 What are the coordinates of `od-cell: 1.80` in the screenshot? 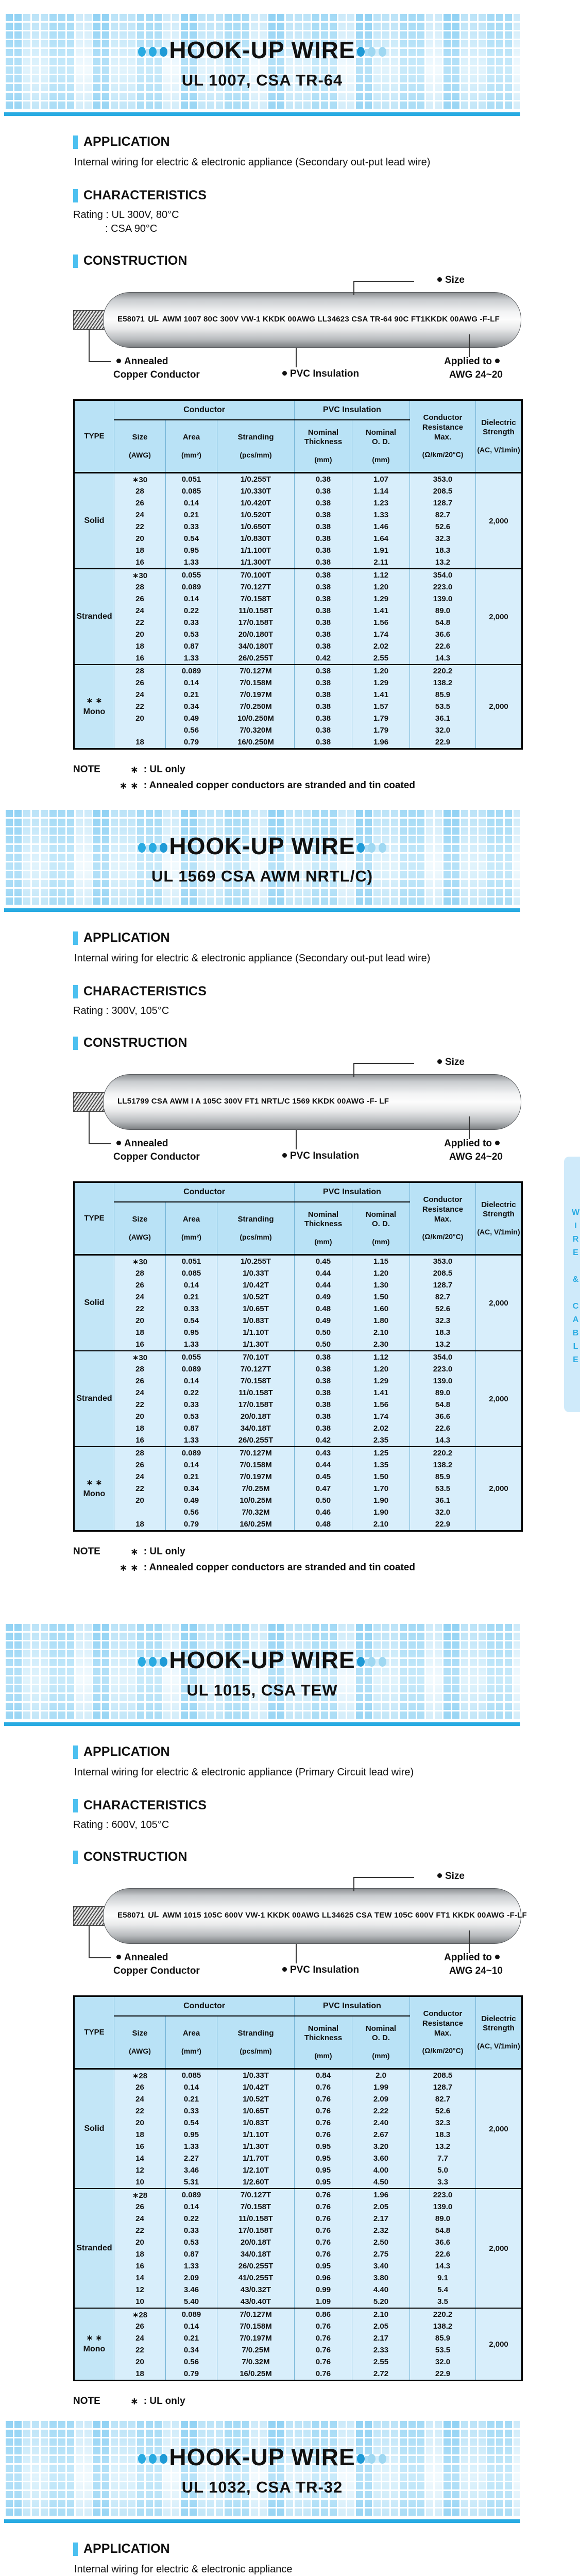 It's located at (381, 1321).